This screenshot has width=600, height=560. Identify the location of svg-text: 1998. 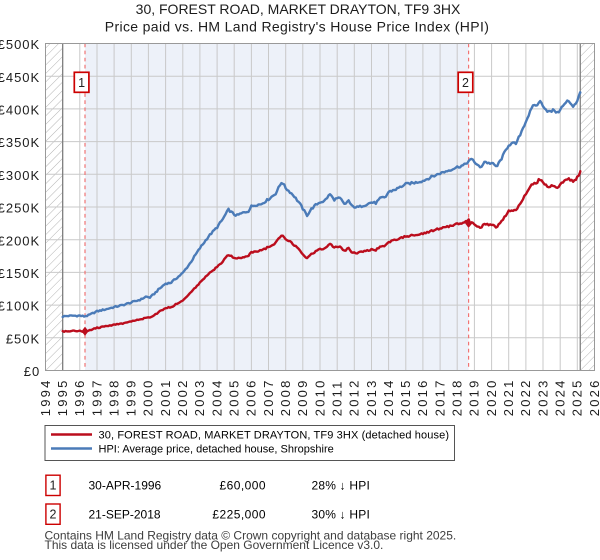
(113, 397).